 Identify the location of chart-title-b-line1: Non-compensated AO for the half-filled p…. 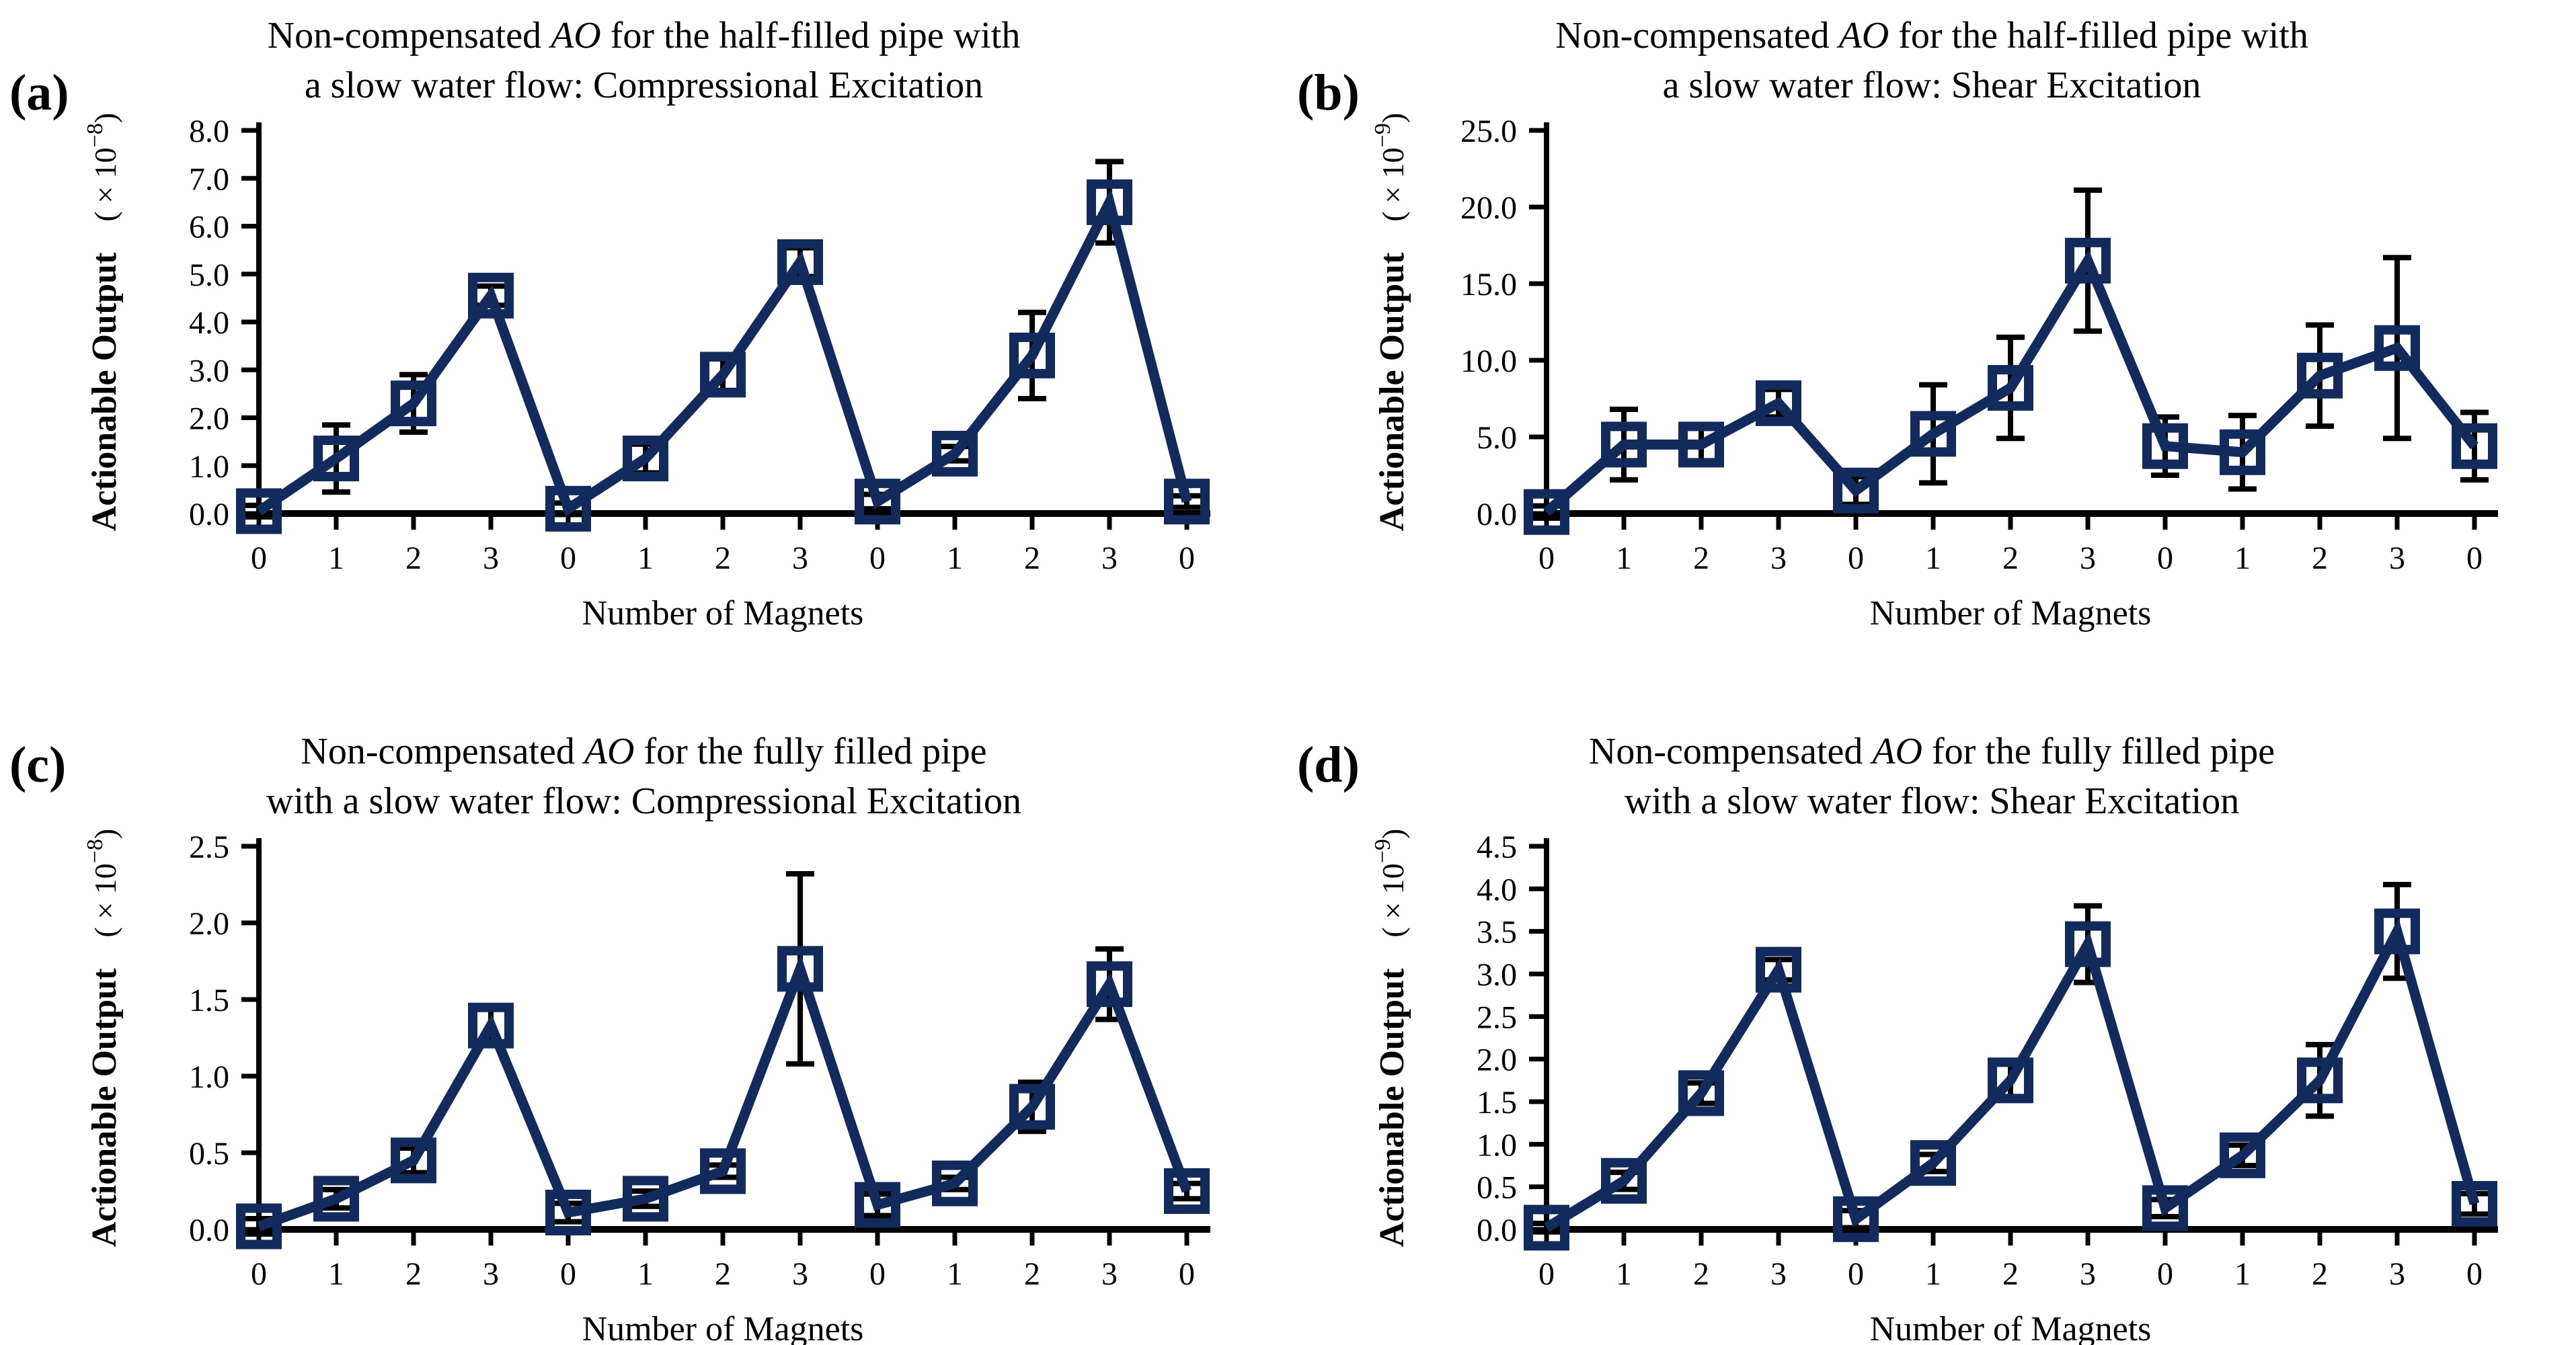
(1932, 35).